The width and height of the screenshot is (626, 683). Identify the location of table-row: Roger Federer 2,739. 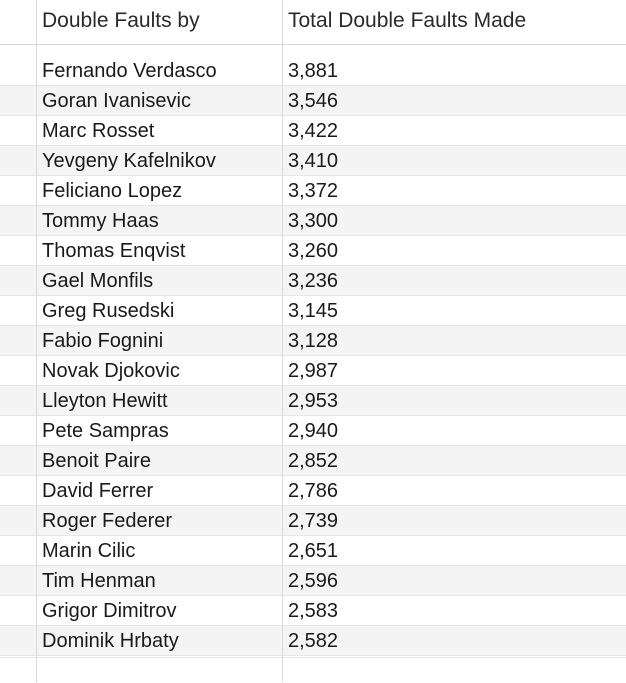
(313, 521).